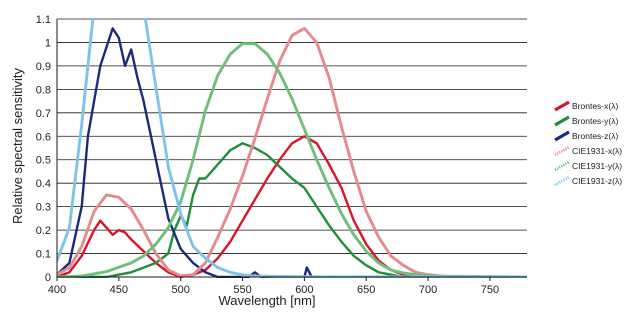  What do you see at coordinates (17, 145) in the screenshot?
I see `y-axis-title: Relative spectral sensitivity` at bounding box center [17, 145].